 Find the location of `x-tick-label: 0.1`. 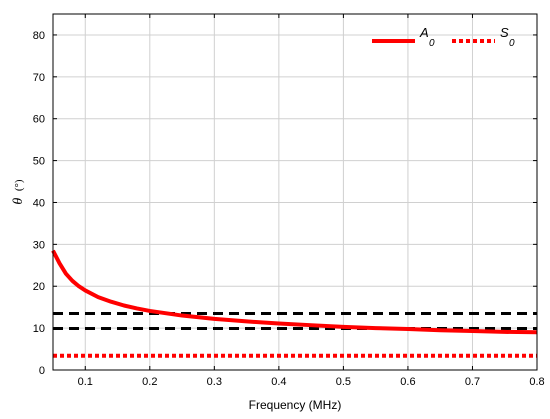

x-tick-label: 0.1 is located at coordinates (85, 382).